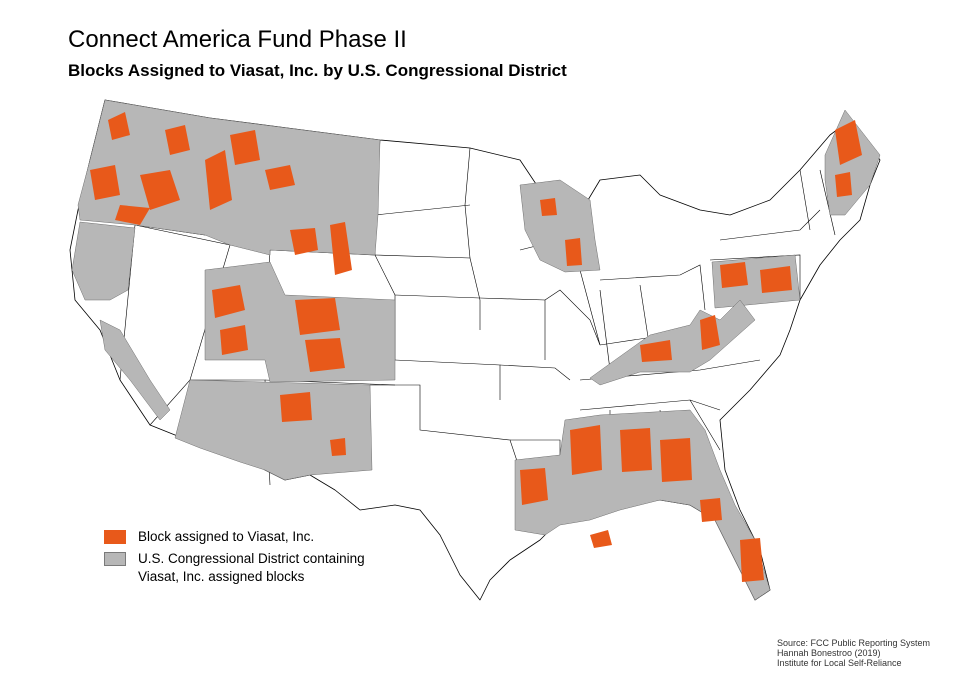 The width and height of the screenshot is (960, 679). What do you see at coordinates (115, 537) in the screenshot?
I see `legend-swatch-block` at bounding box center [115, 537].